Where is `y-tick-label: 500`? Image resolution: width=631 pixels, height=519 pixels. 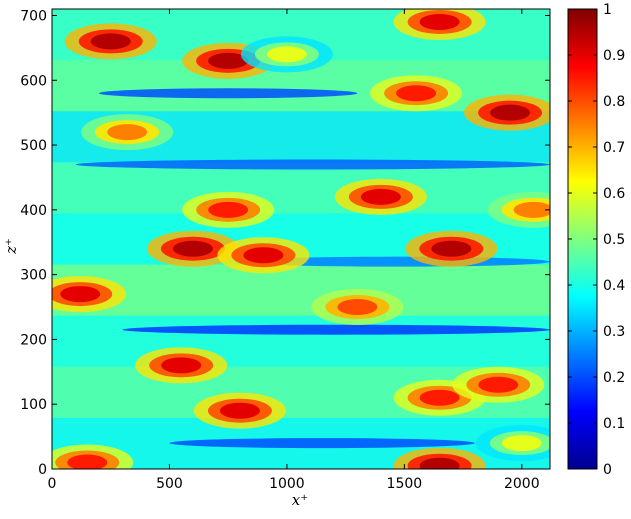
y-tick-label: 500 is located at coordinates (33, 146).